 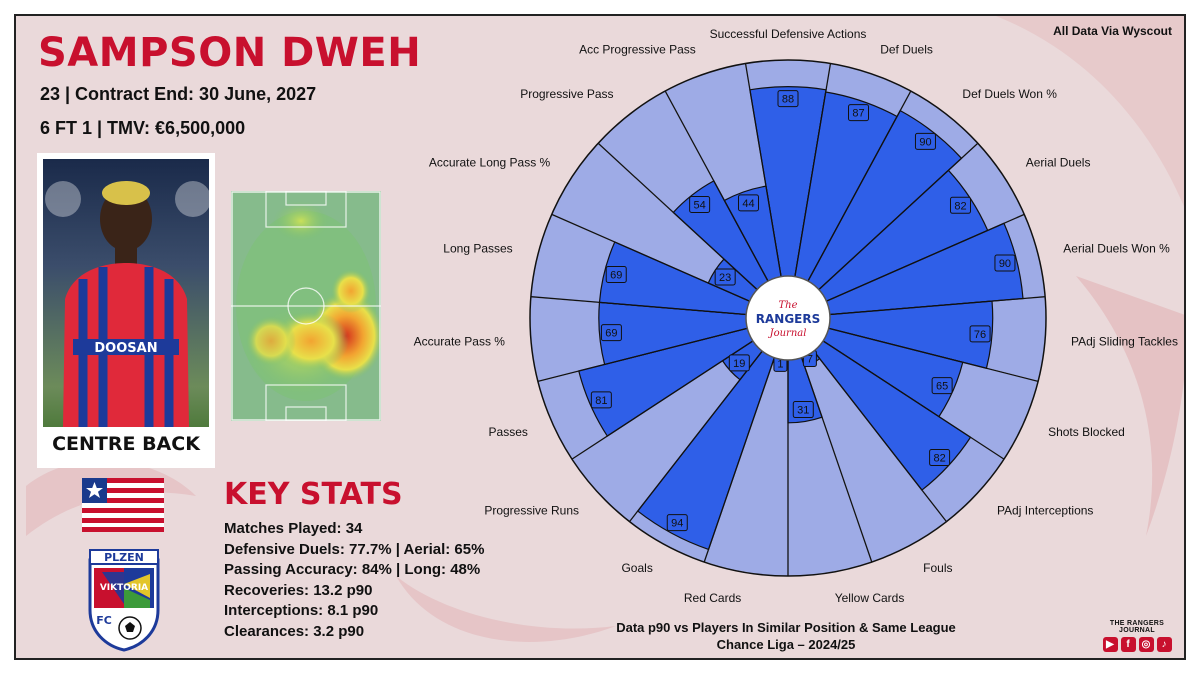 What do you see at coordinates (980, 335) in the screenshot?
I see `value-label: 76` at bounding box center [980, 335].